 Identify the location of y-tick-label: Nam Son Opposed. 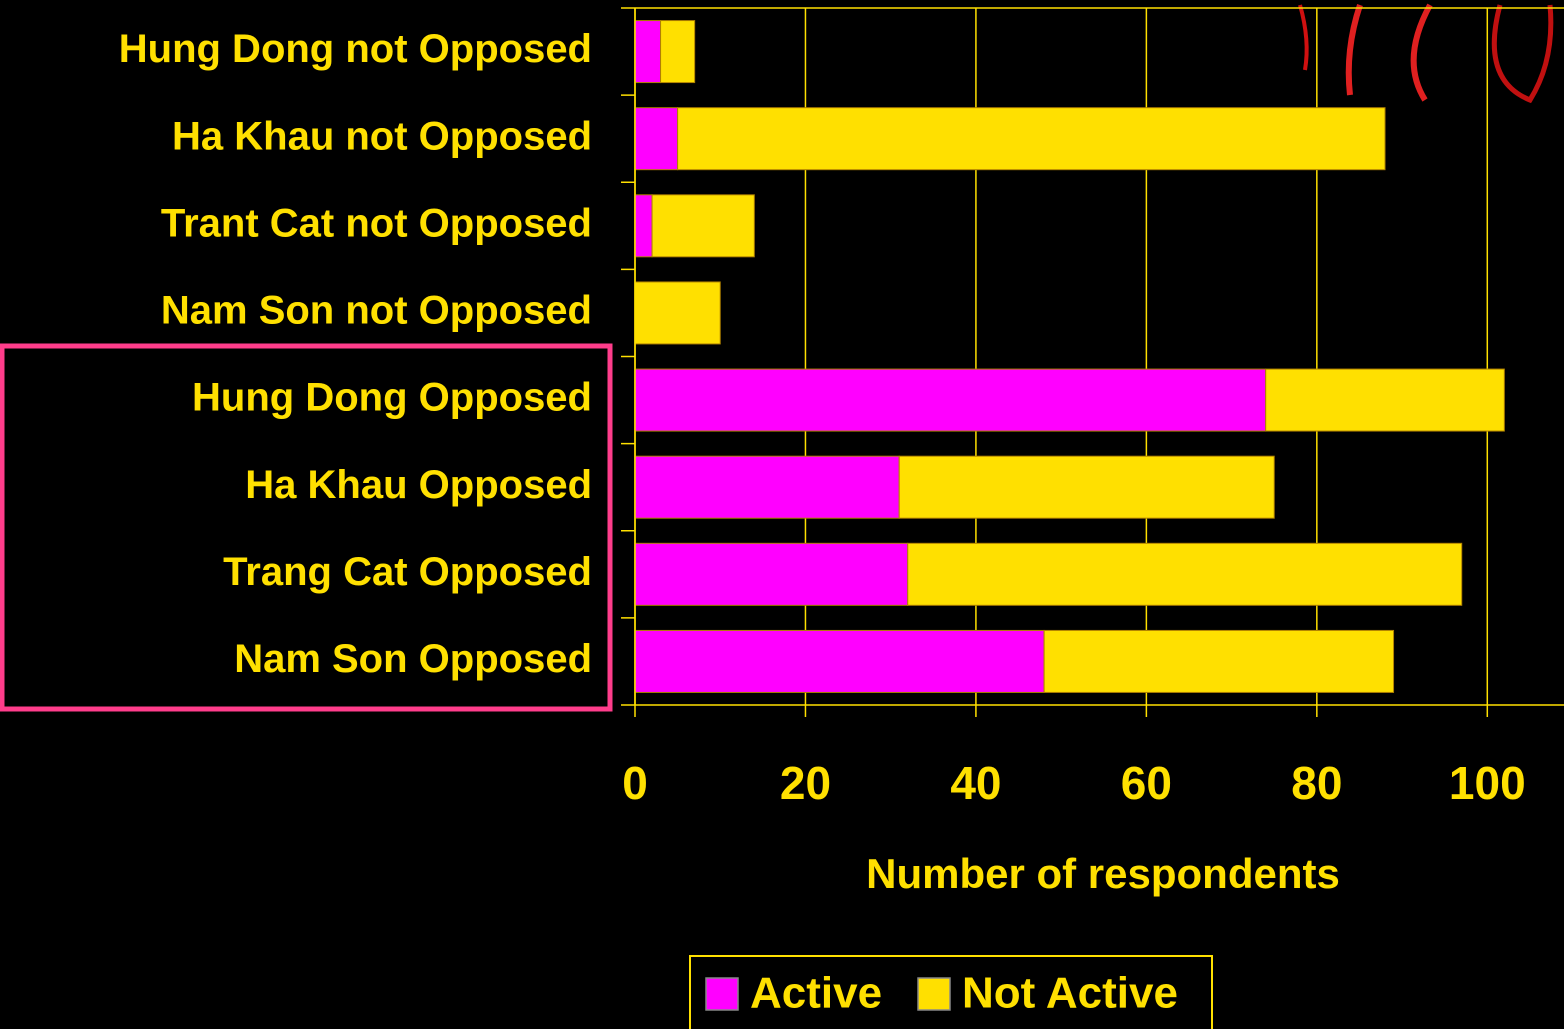
(413, 659).